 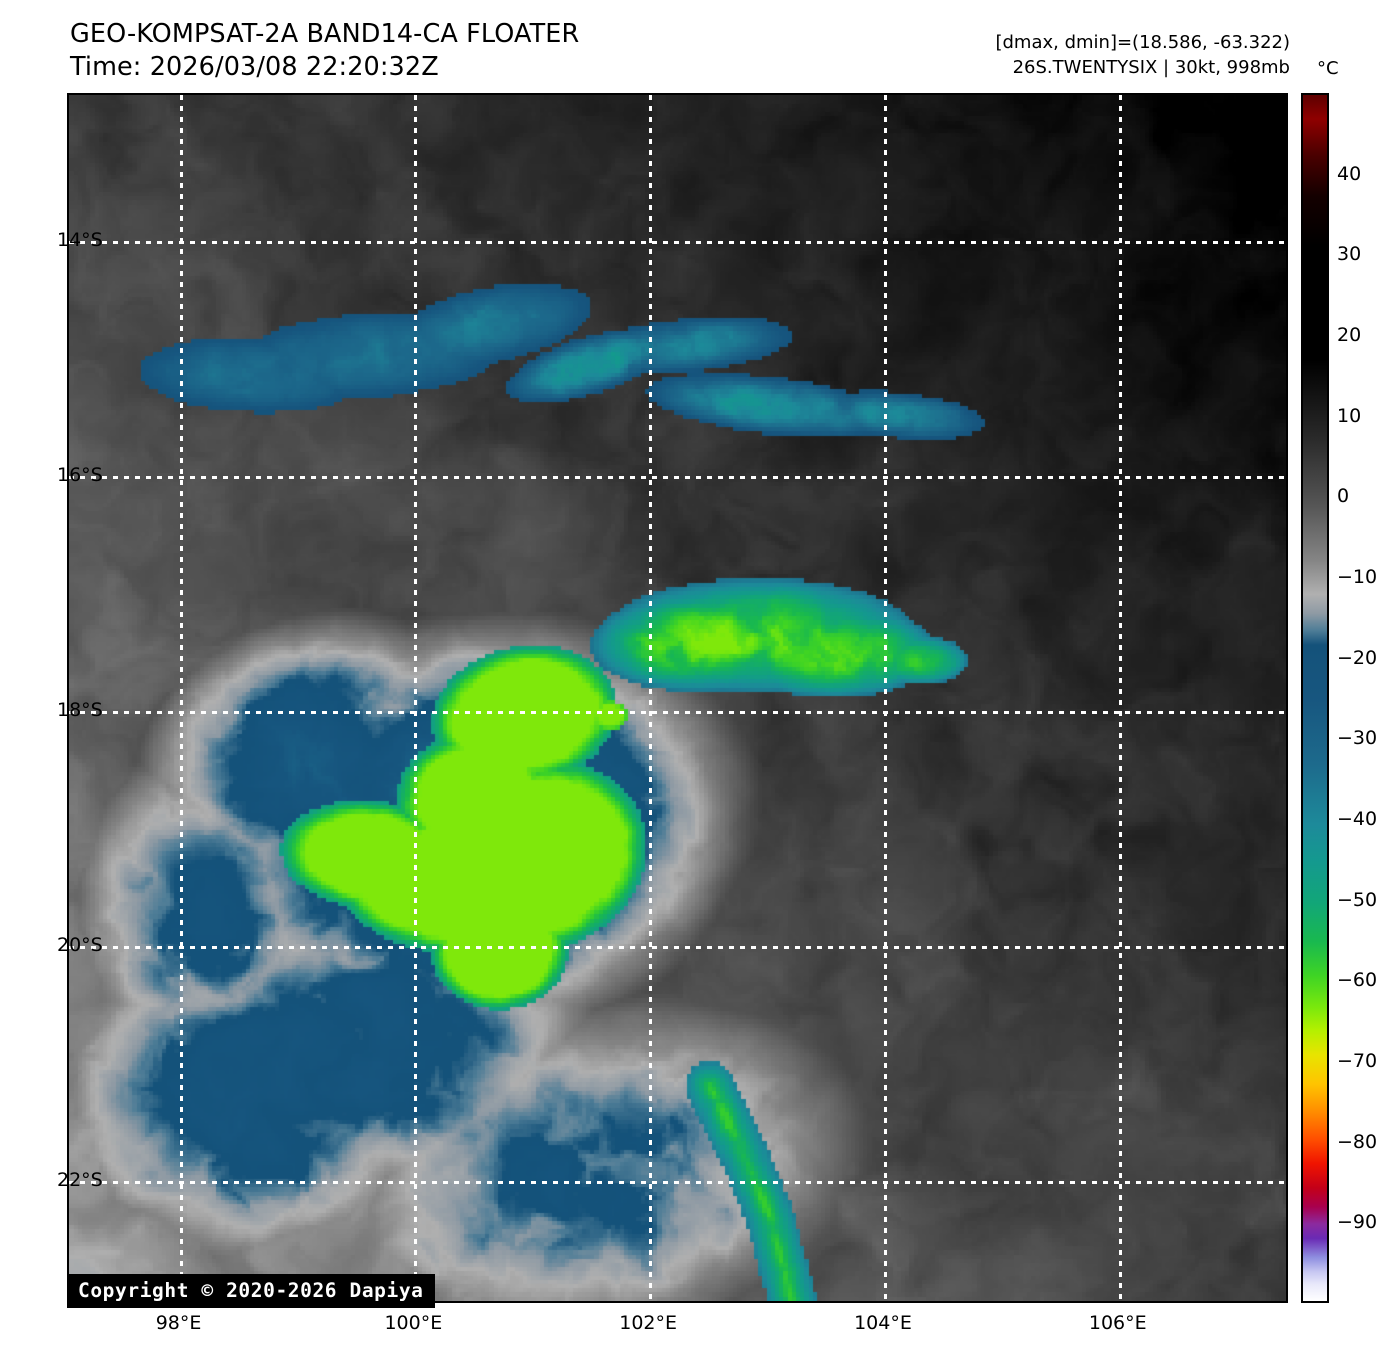 What do you see at coordinates (883, 1323) in the screenshot?
I see `x-axis-tick-label: 104°E` at bounding box center [883, 1323].